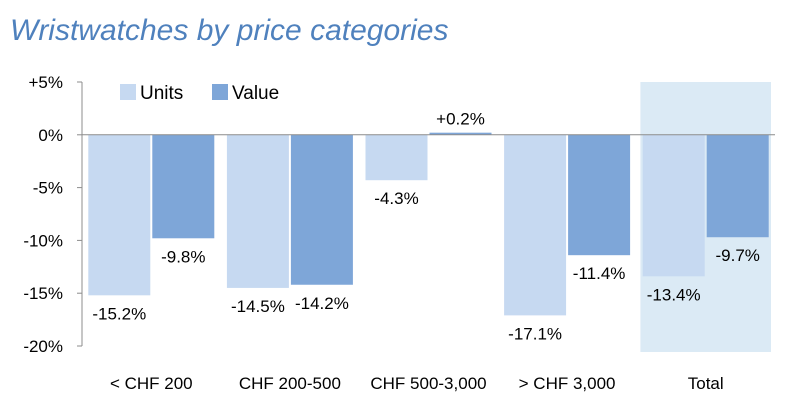  Describe the element at coordinates (43, 240) in the screenshot. I see `y-tick-label: -10%` at that location.